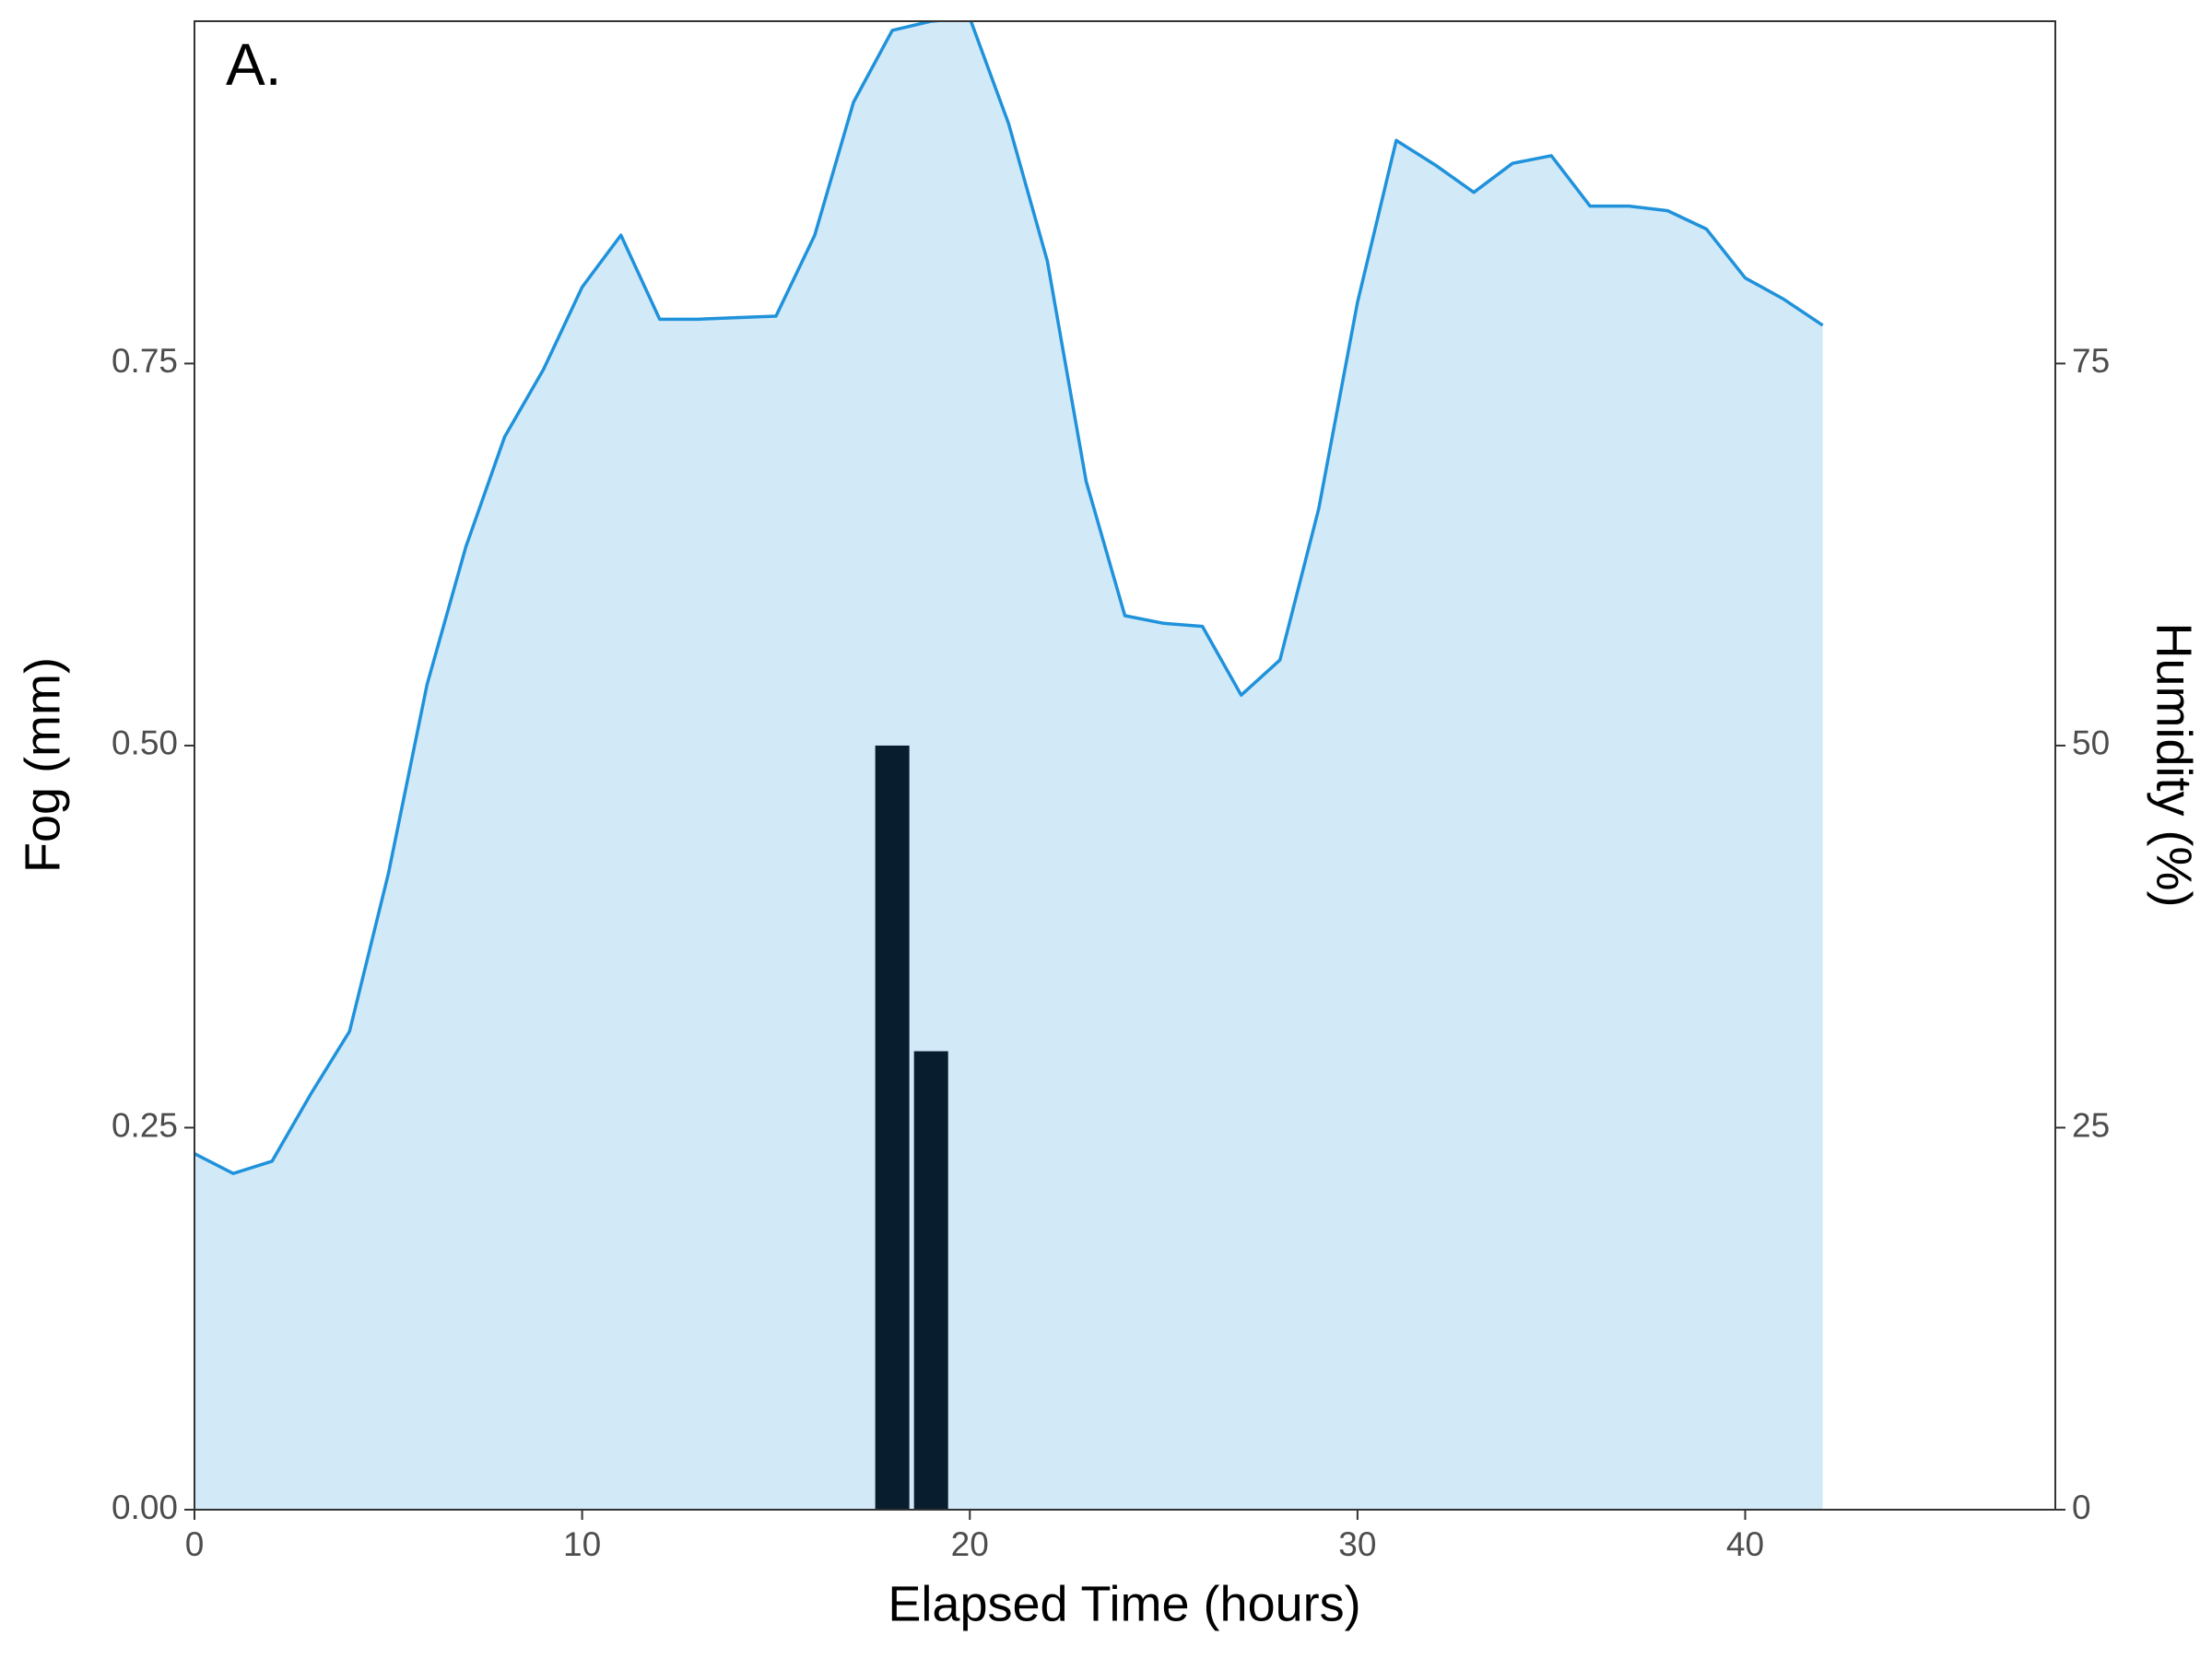  I want to click on x-axis-title: Elapsed Time (hours), so click(1124, 1603).